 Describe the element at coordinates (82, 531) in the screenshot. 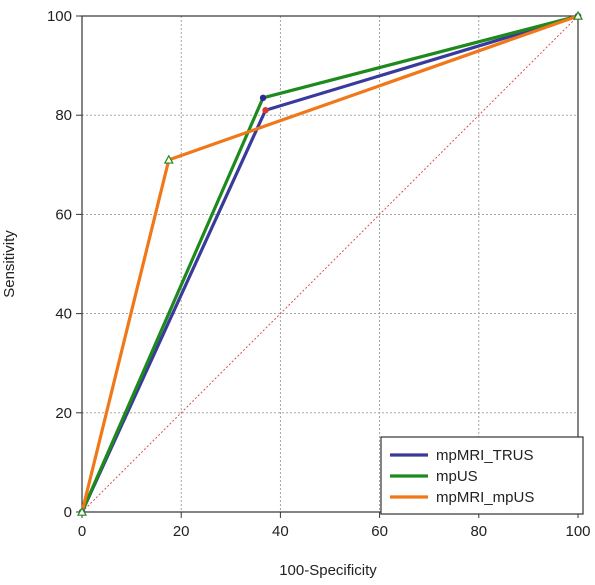

I see `x-tick-label: 0` at that location.